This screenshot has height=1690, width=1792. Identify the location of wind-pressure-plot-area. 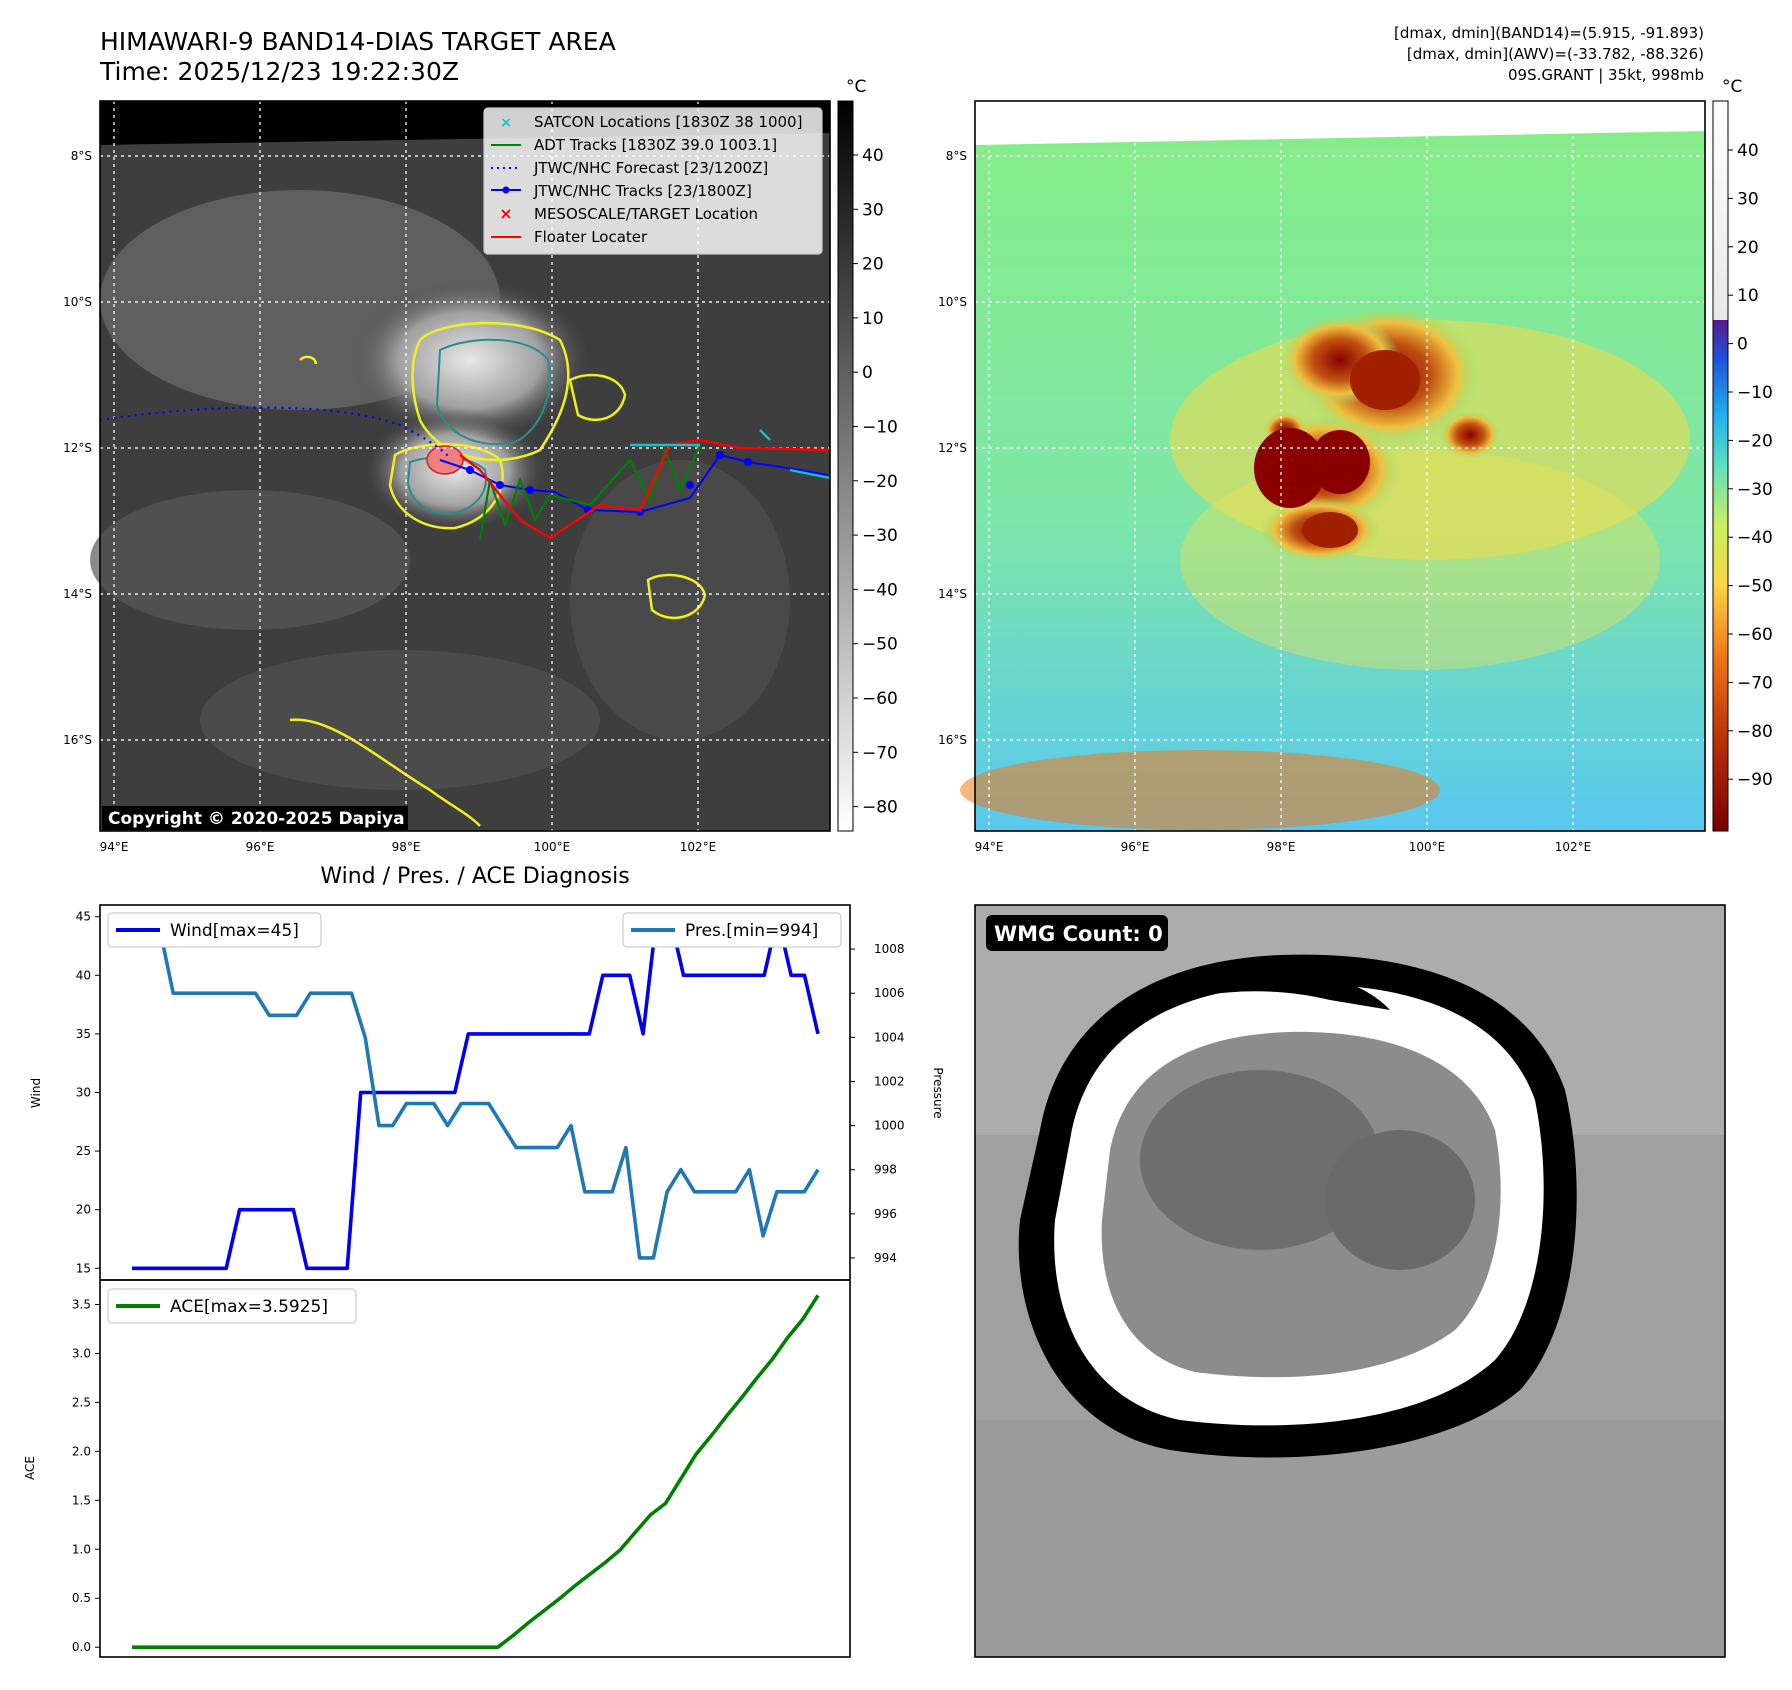
(475, 1092).